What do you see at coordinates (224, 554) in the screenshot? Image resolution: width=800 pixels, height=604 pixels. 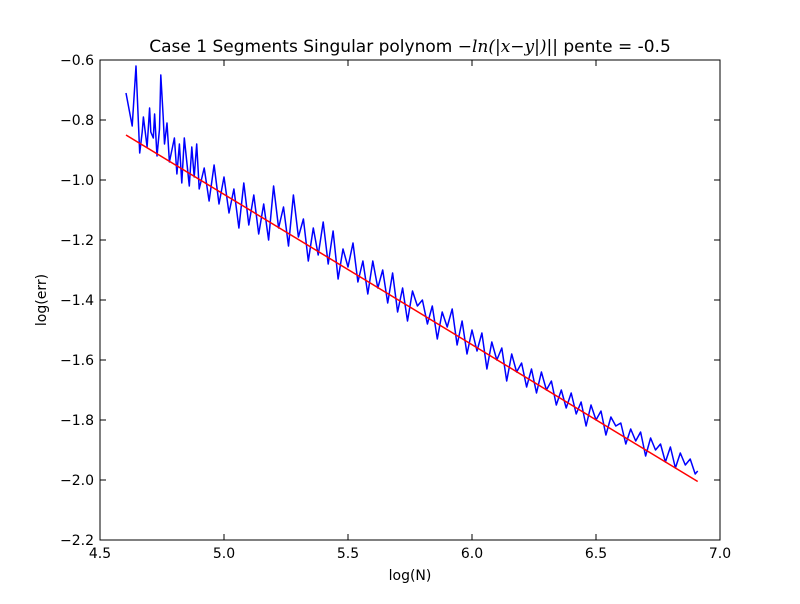 I see `x-tick-label: 5.0` at bounding box center [224, 554].